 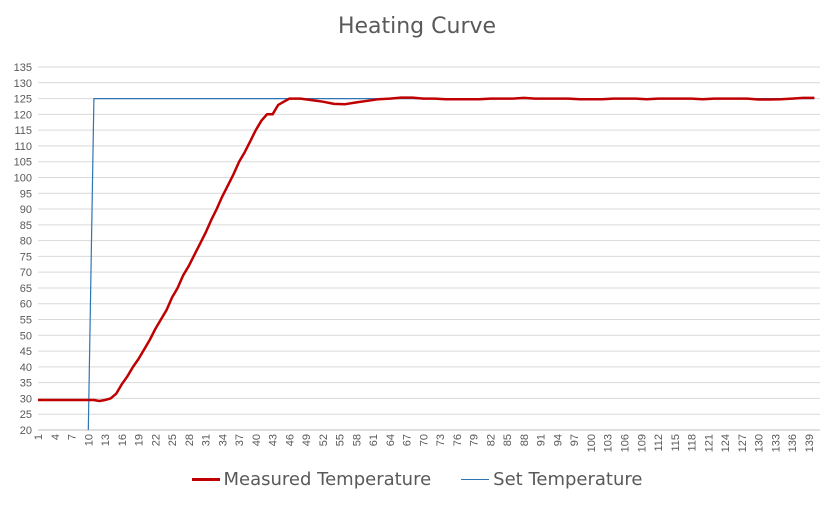 I want to click on x-tick-label: 112, so click(x=659, y=443).